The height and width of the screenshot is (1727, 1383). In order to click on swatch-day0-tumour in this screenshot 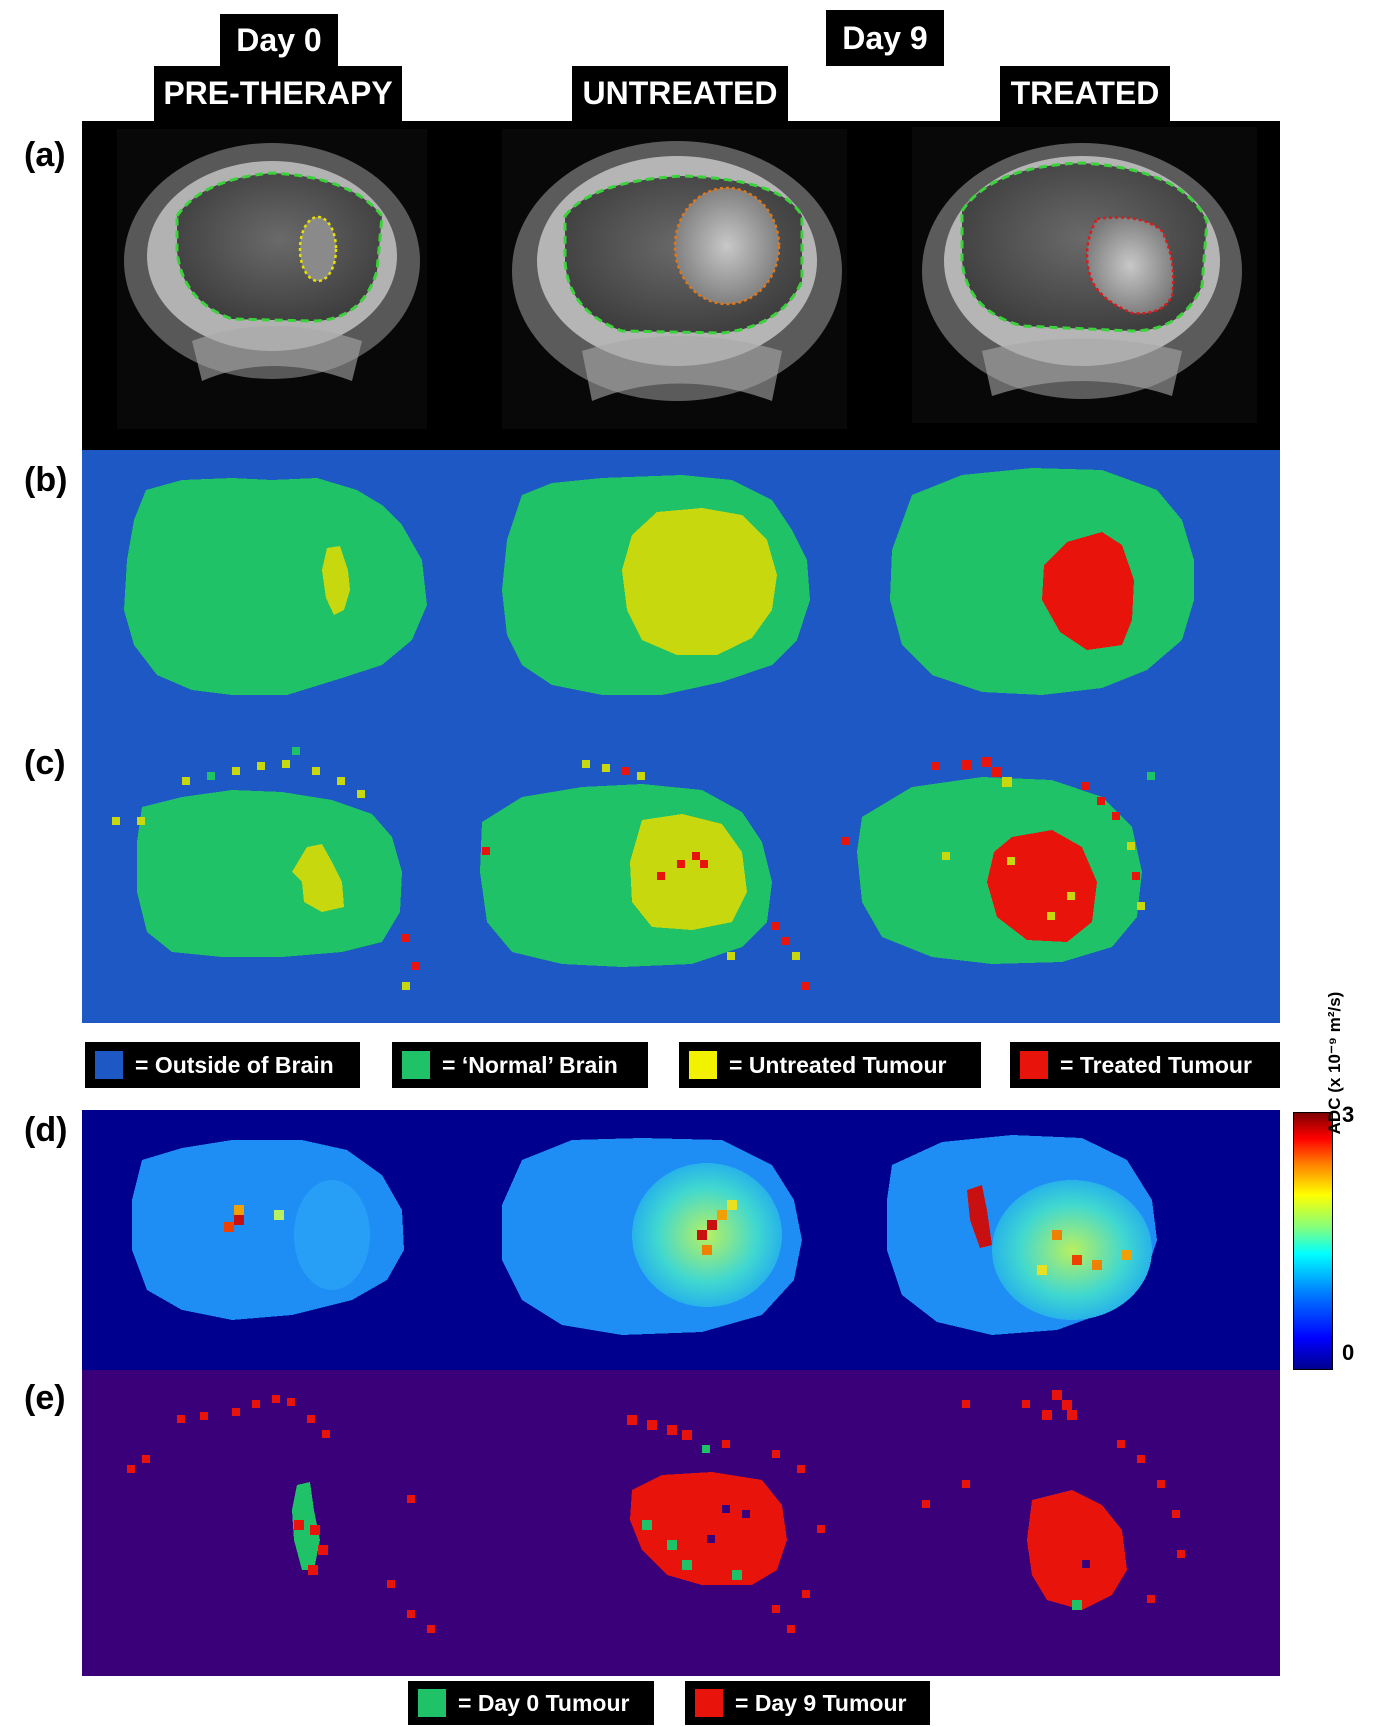, I will do `click(432, 1703)`.